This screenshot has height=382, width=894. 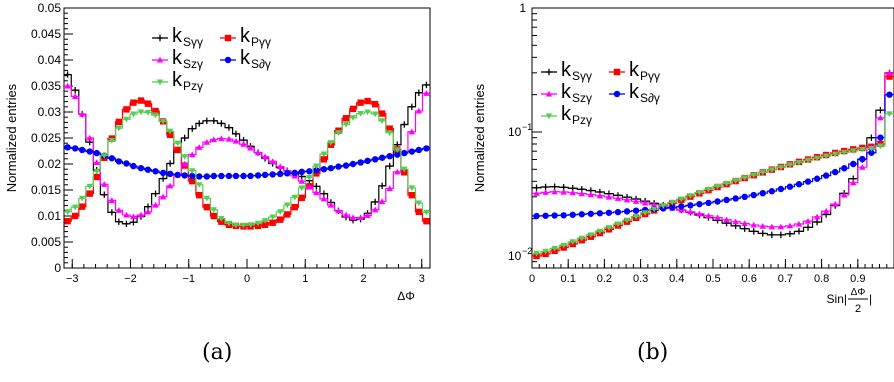 I want to click on legend-subscript: Pzγ, so click(x=193, y=86).